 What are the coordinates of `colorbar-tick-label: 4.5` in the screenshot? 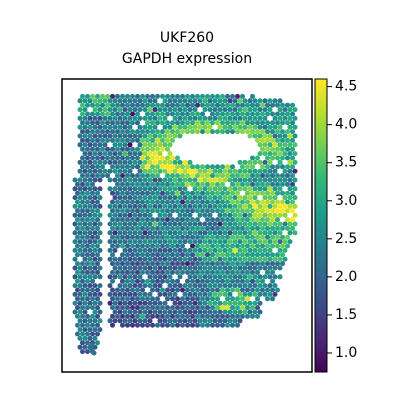 It's located at (346, 87).